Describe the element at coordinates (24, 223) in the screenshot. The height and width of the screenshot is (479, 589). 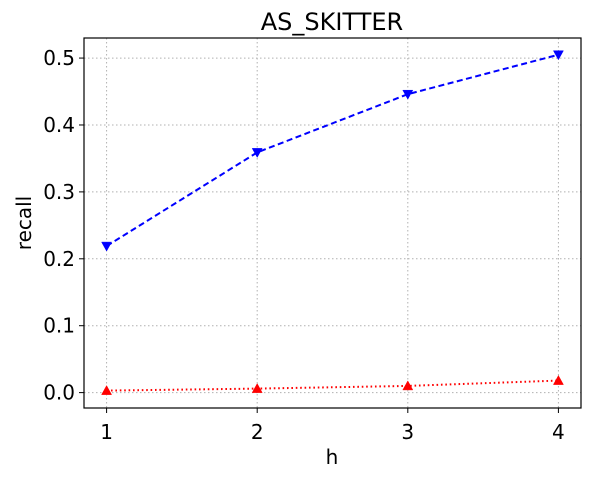
I see `y-axis-label: recall` at that location.